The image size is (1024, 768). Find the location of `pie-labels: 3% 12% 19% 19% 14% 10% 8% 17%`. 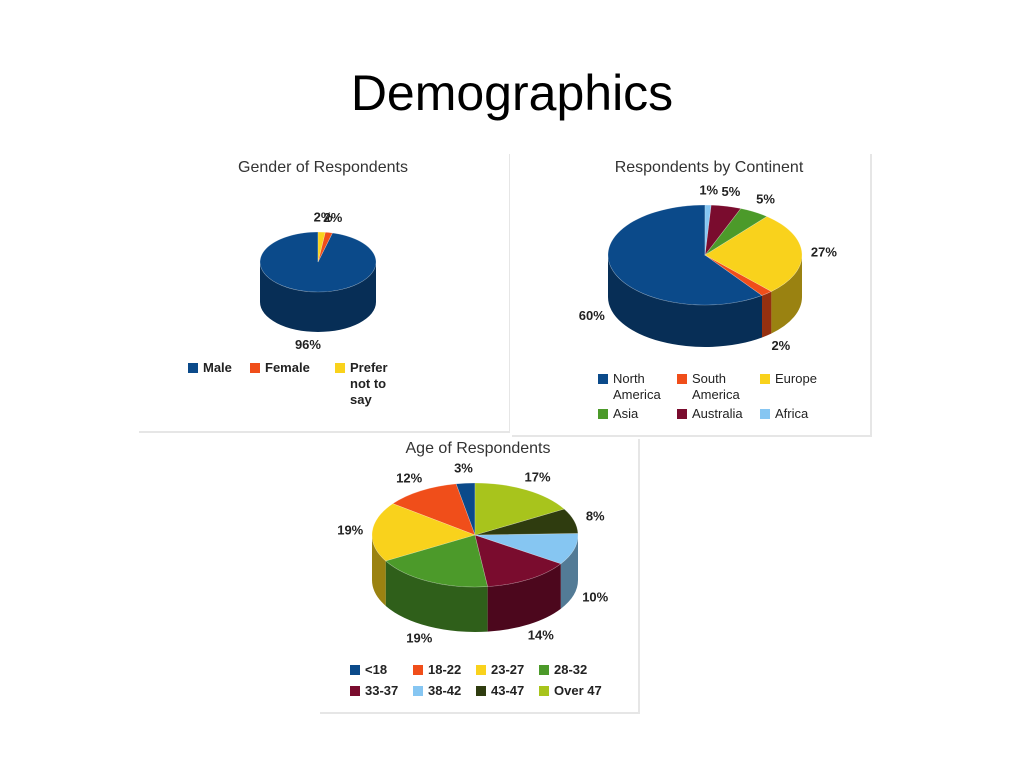

pie-labels: 3% 12% 19% 19% 14% 10% 8% 17% is located at coordinates (472, 553).